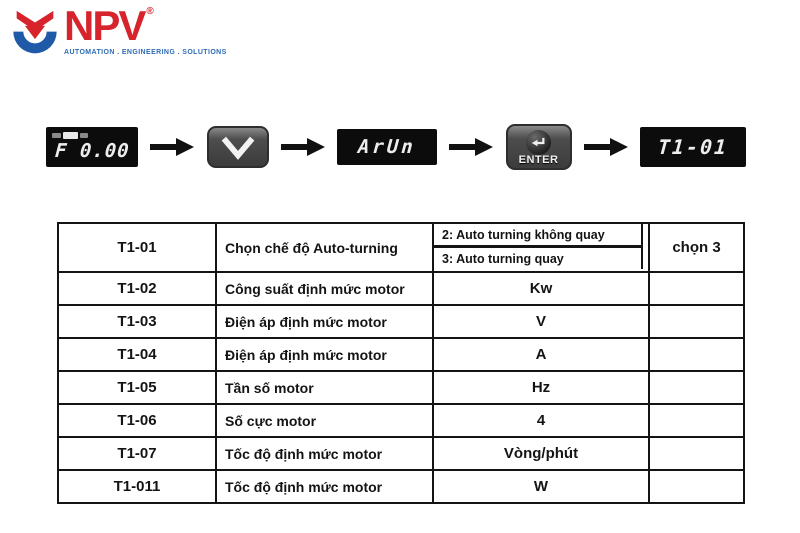 This screenshot has width=800, height=533. I want to click on param-value-cell: W, so click(541, 486).